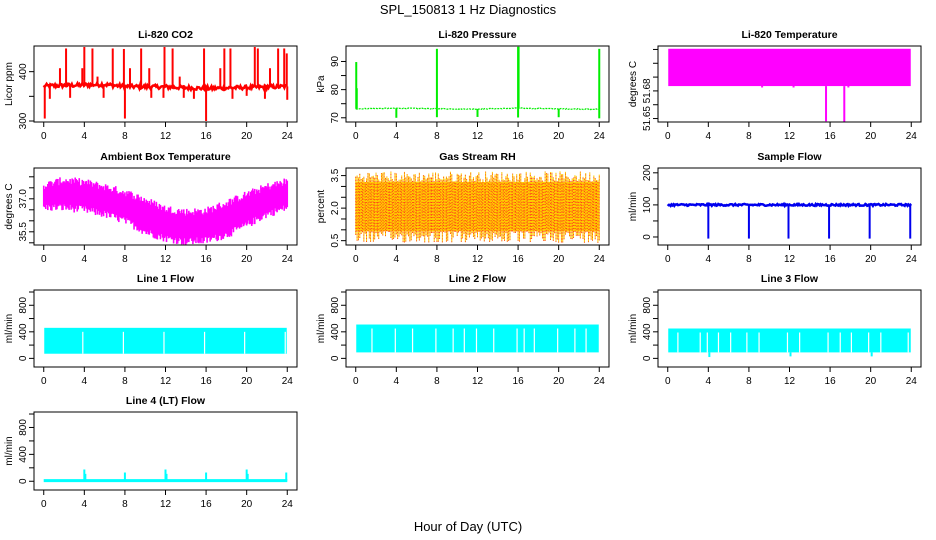  What do you see at coordinates (468, 526) in the screenshot?
I see `figure-x-label: Hour of Day (UTC)` at bounding box center [468, 526].